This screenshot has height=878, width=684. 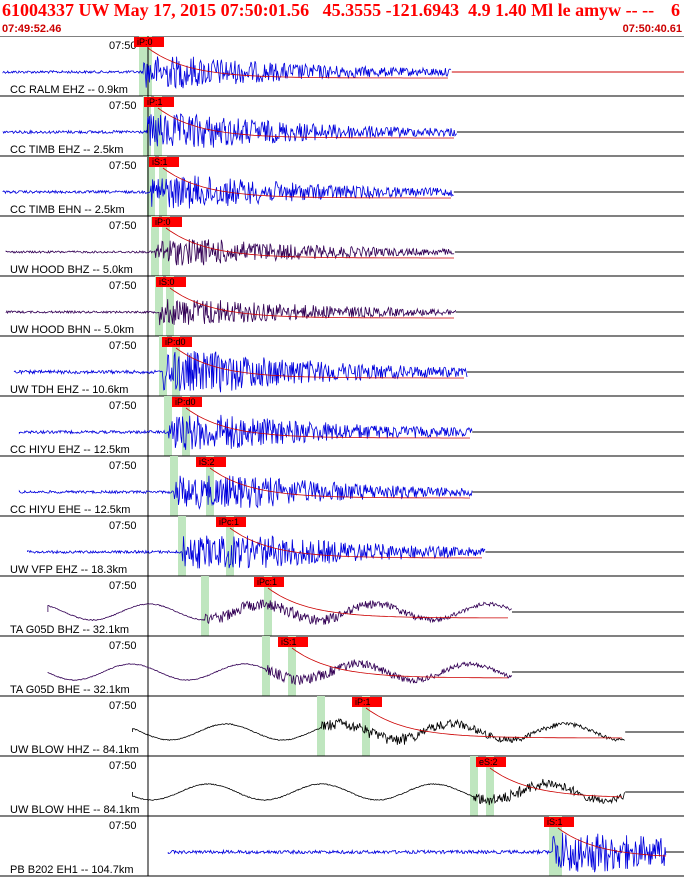 I want to click on trace-row: 07:50 eS:2 UW BLOW HHE -- 84.1km, so click(x=342, y=785).